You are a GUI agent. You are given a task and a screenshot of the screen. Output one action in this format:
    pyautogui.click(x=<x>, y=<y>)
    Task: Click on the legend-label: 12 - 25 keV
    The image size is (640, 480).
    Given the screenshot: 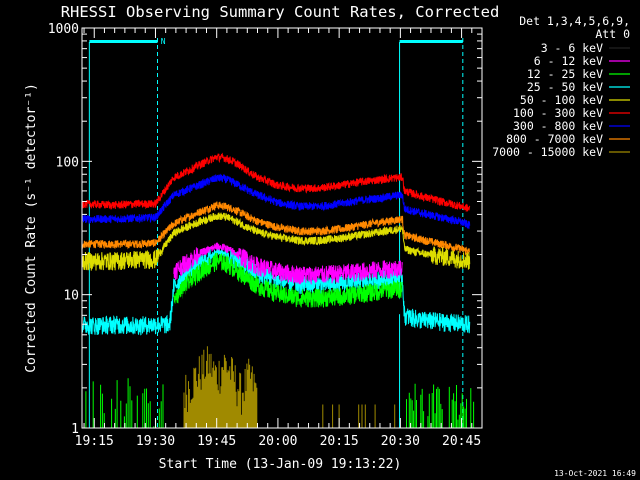 What is the action you would take?
    pyautogui.click(x=565, y=74)
    